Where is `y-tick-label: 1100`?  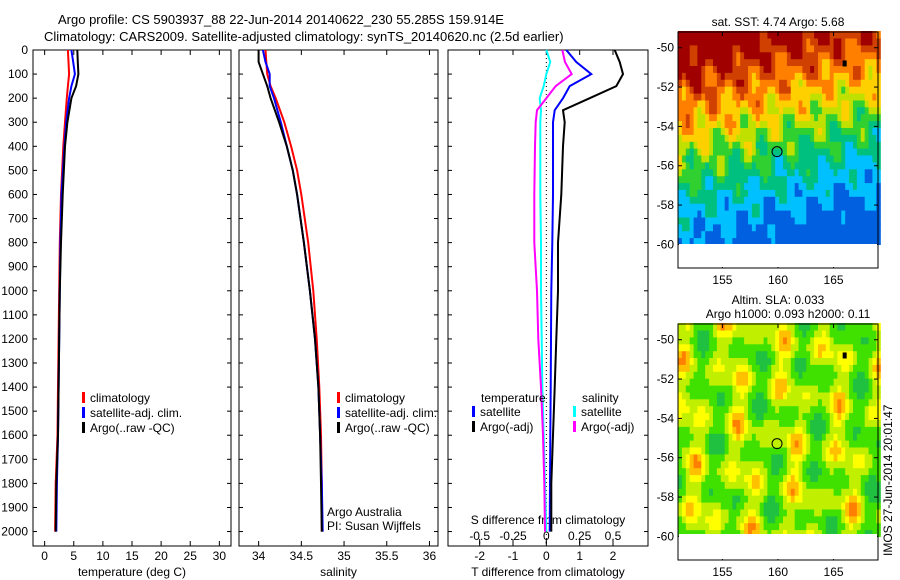 y-tick-label: 1100 is located at coordinates (15, 315).